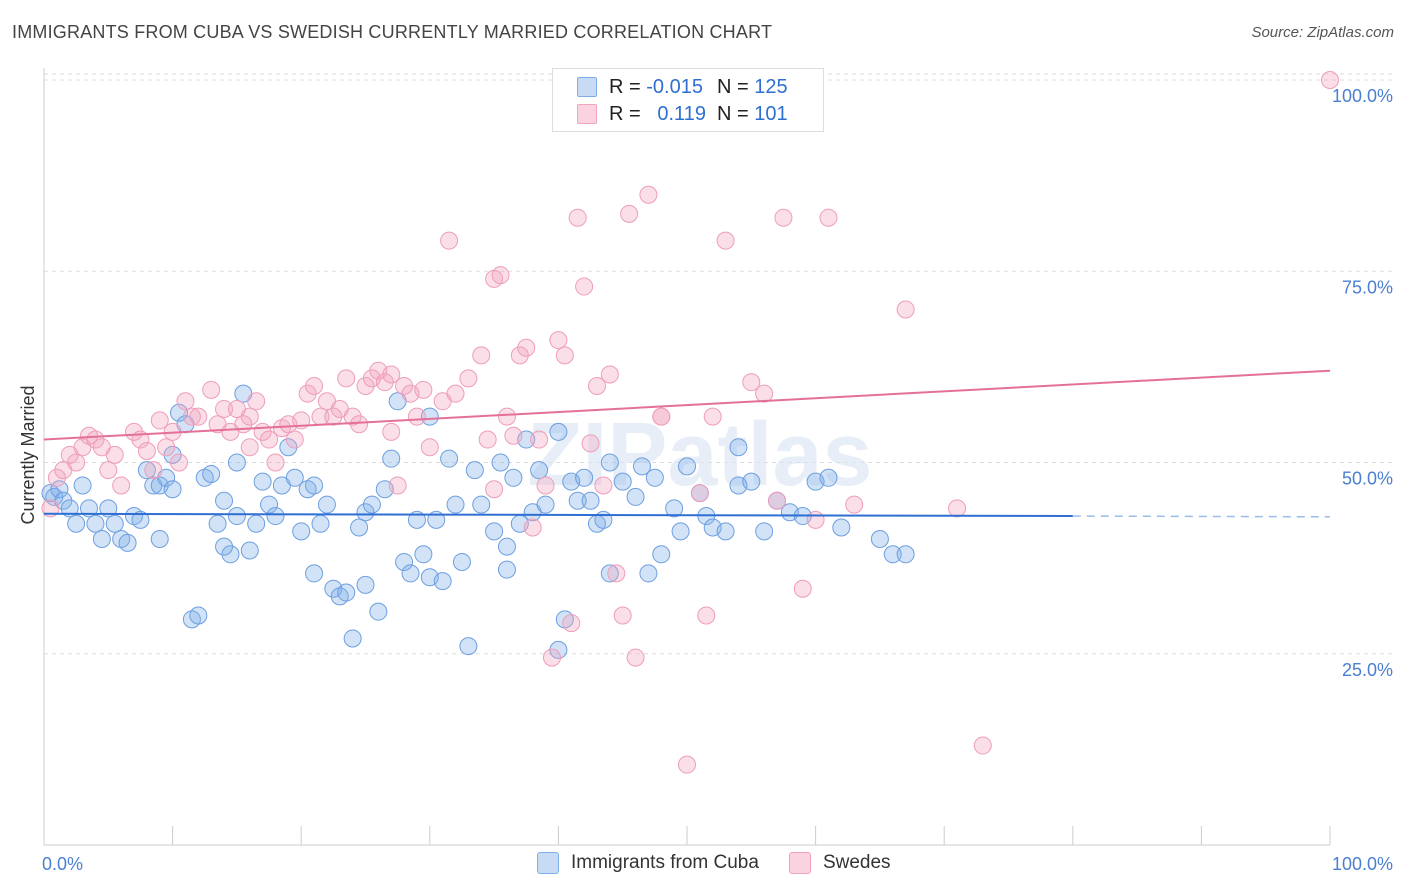  I want to click on legend-item-cuba: Immigrants from Cuba, so click(648, 863).